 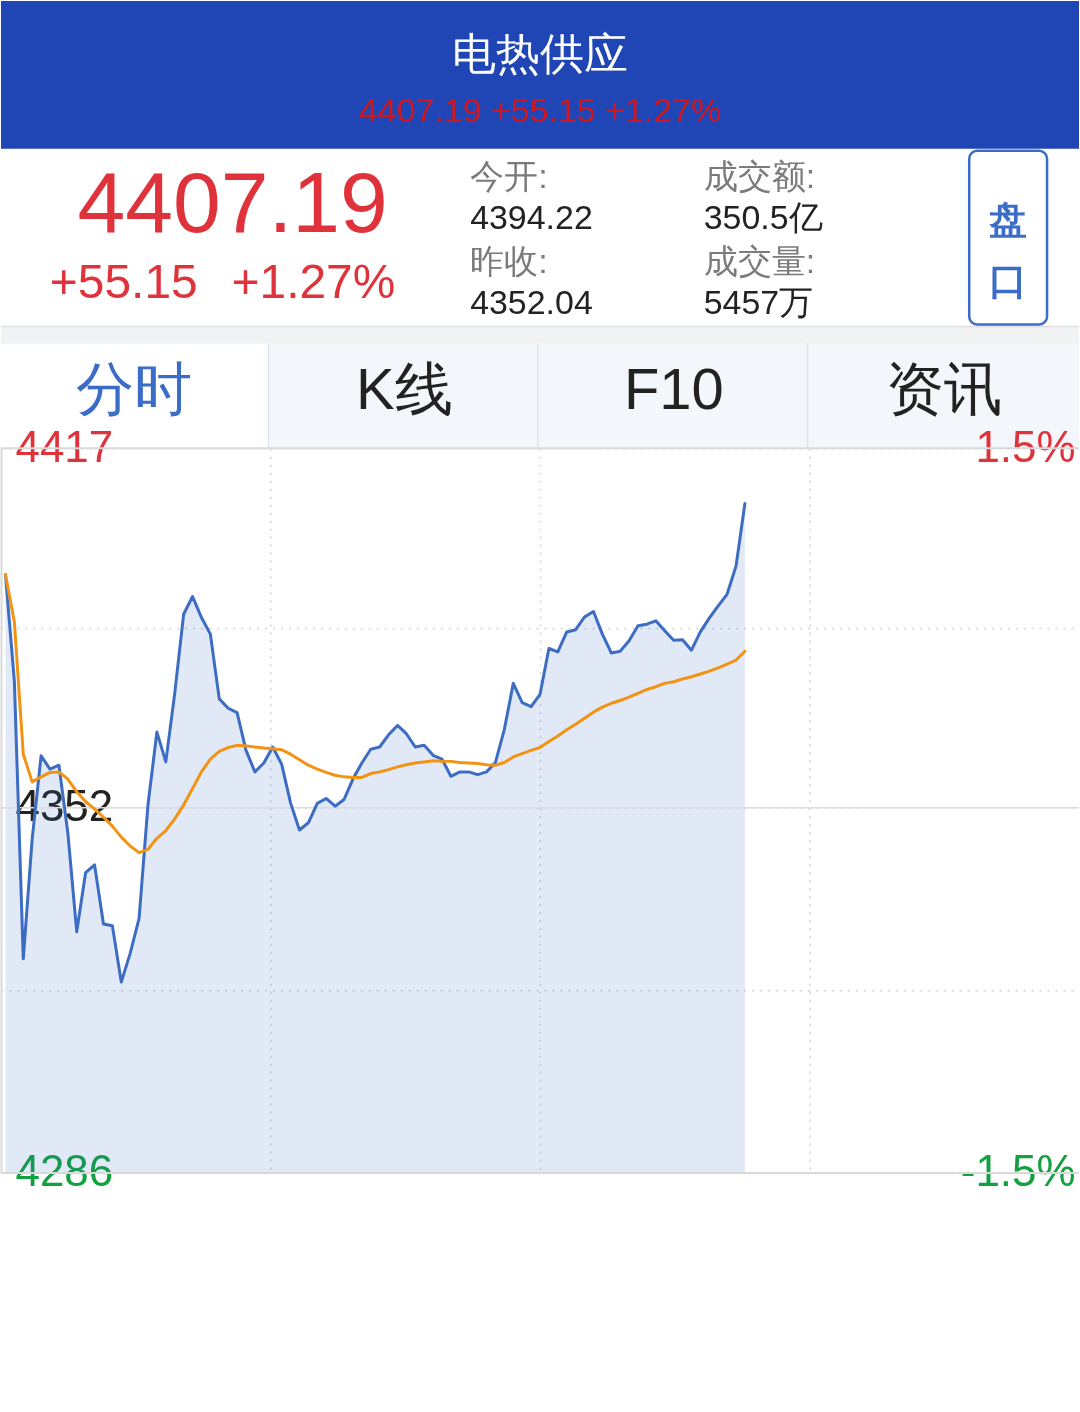 What do you see at coordinates (763, 216) in the screenshot?
I see `text: 350.5亿` at bounding box center [763, 216].